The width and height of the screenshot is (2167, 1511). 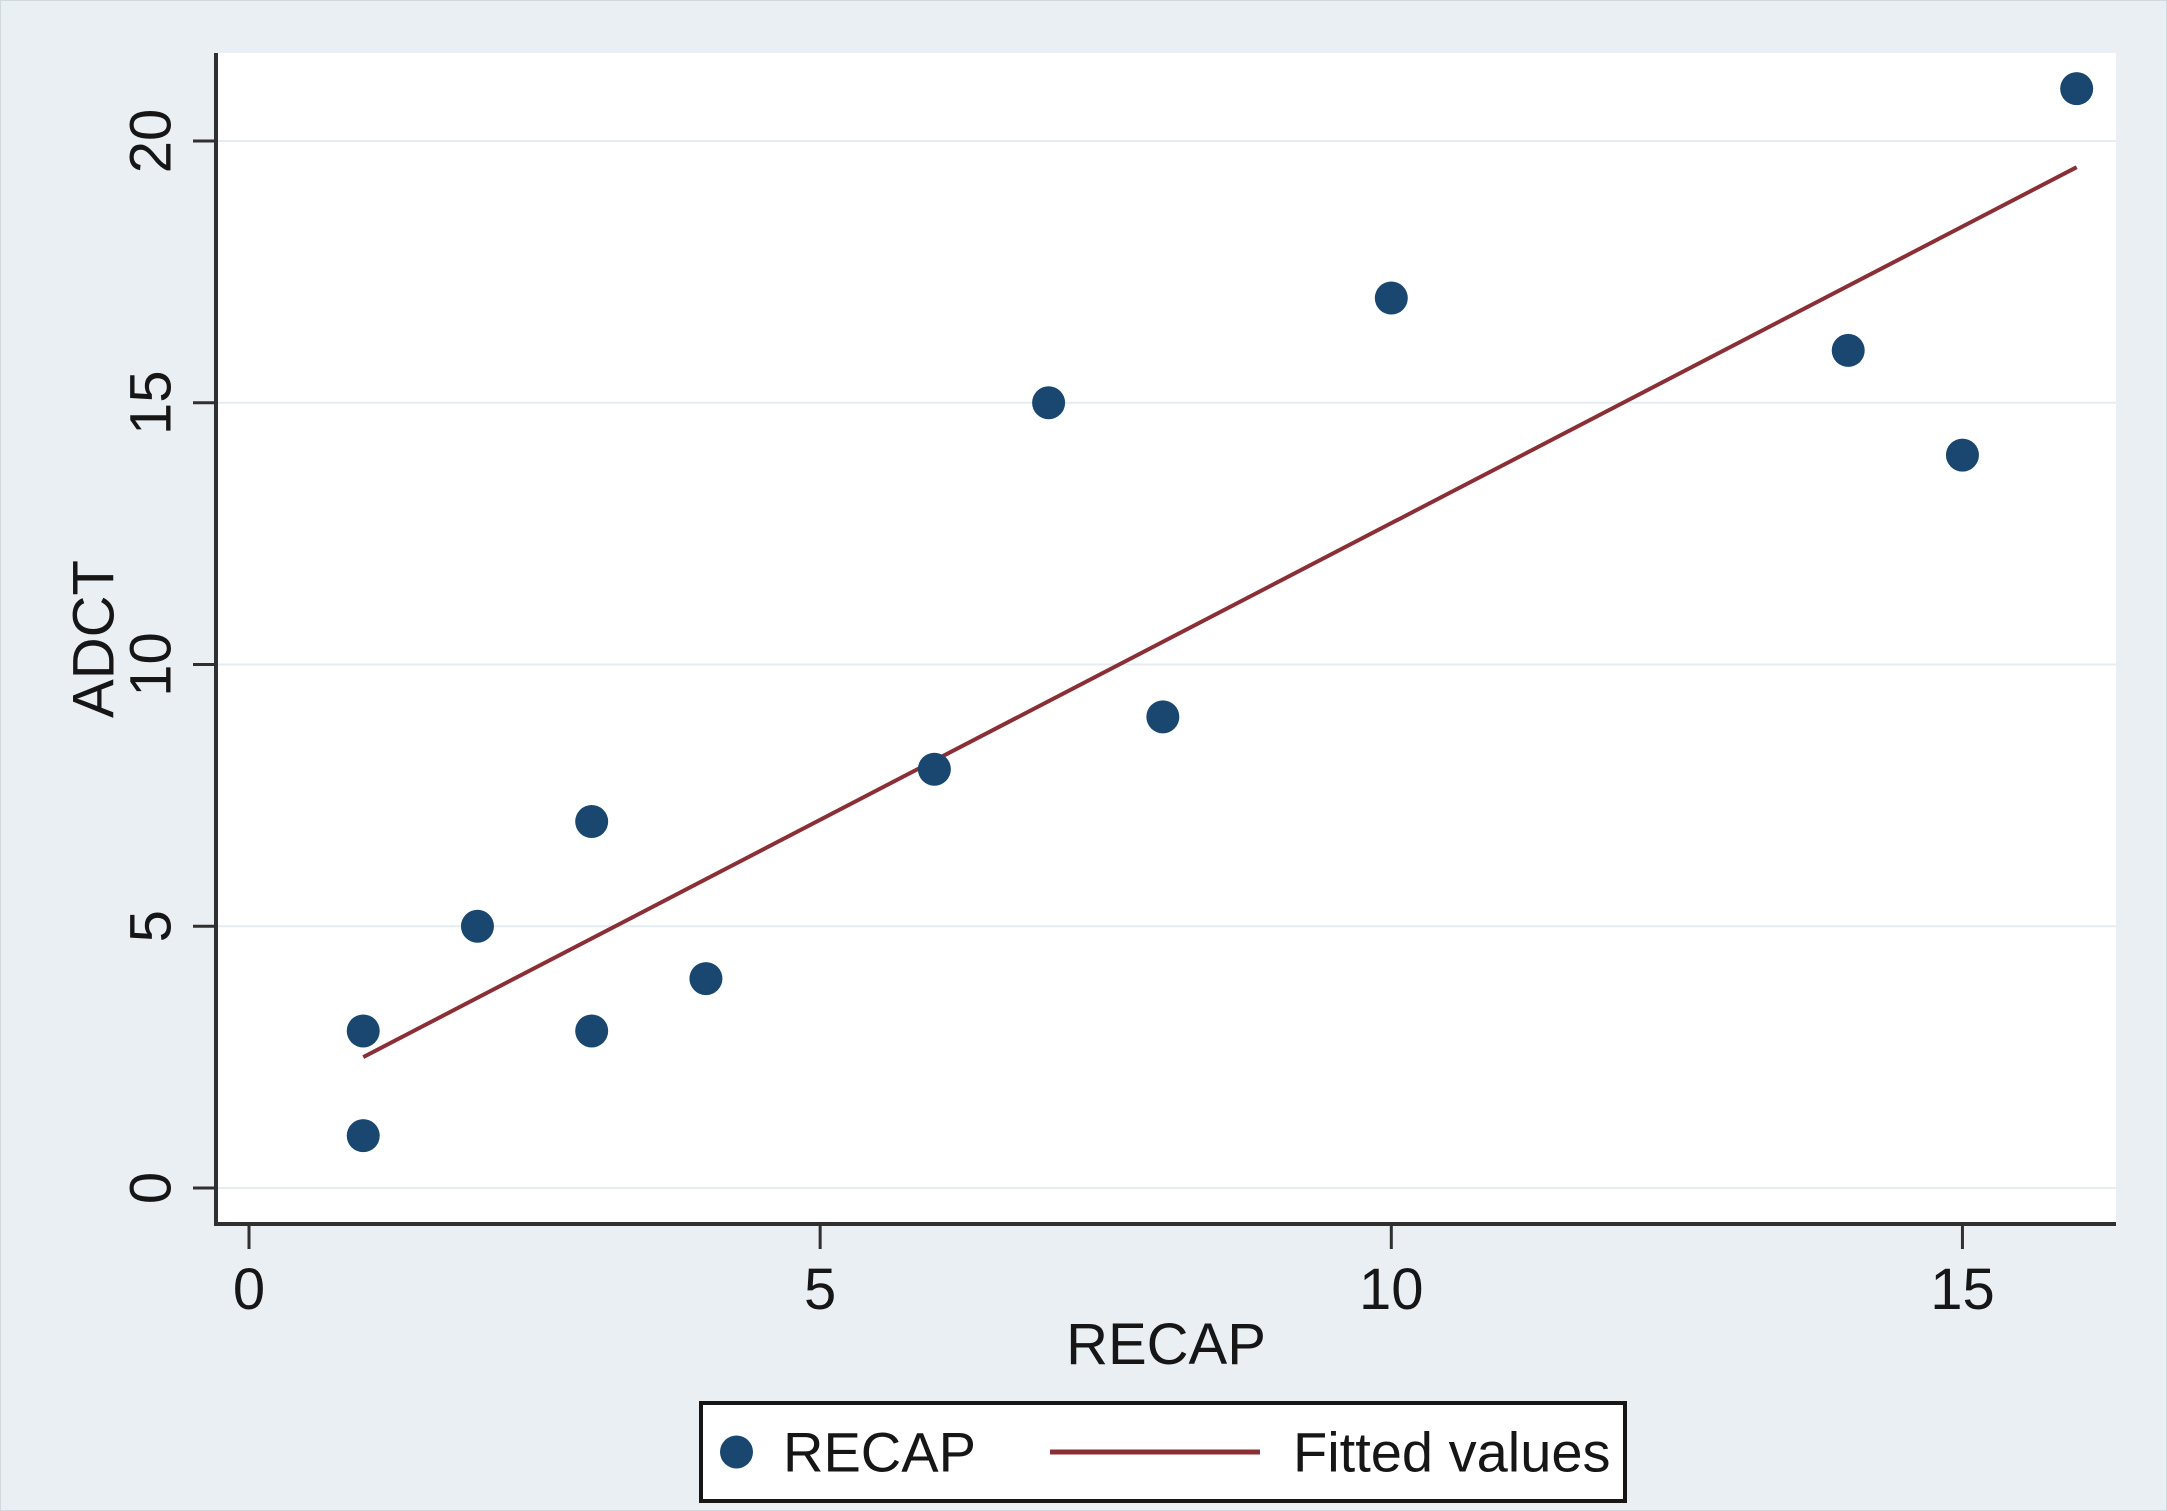 What do you see at coordinates (151, 664) in the screenshot?
I see `y-tick-label: 10` at bounding box center [151, 664].